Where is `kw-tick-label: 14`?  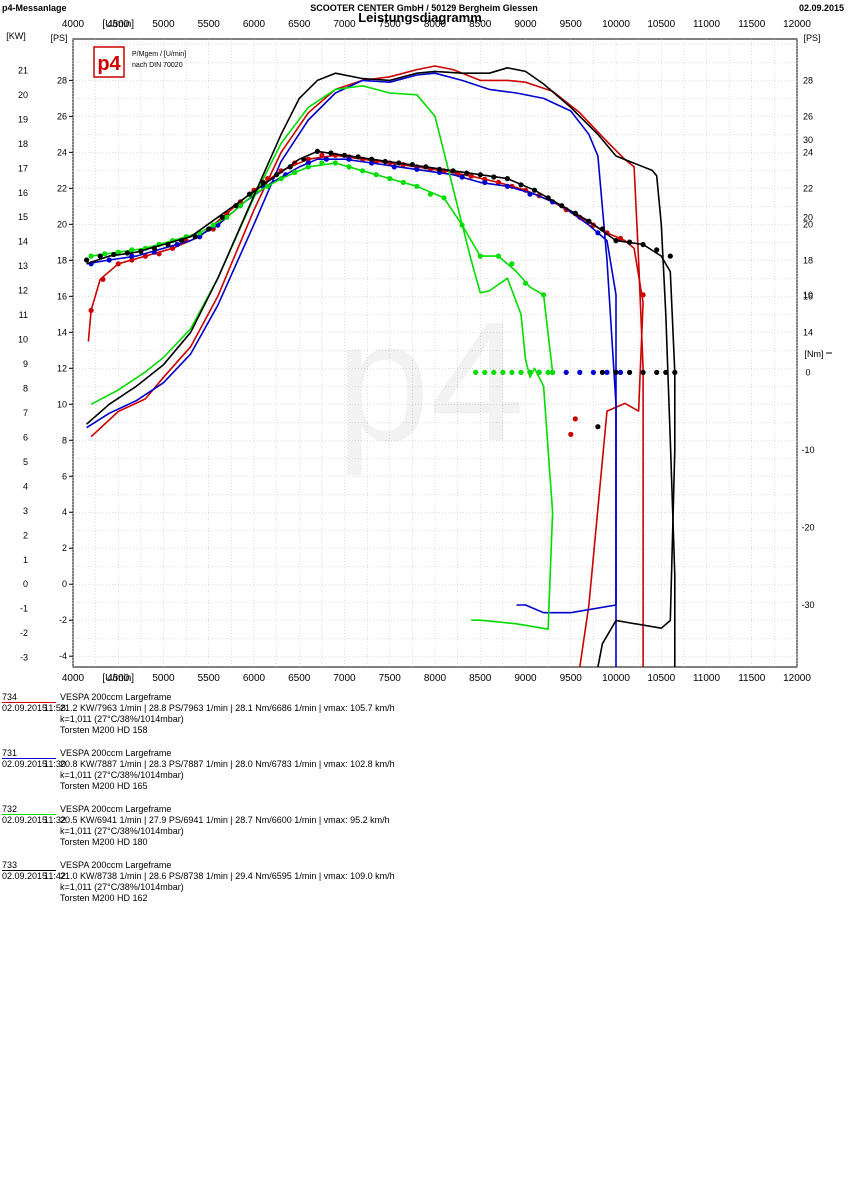
kw-tick-label: 14 is located at coordinates (23, 242).